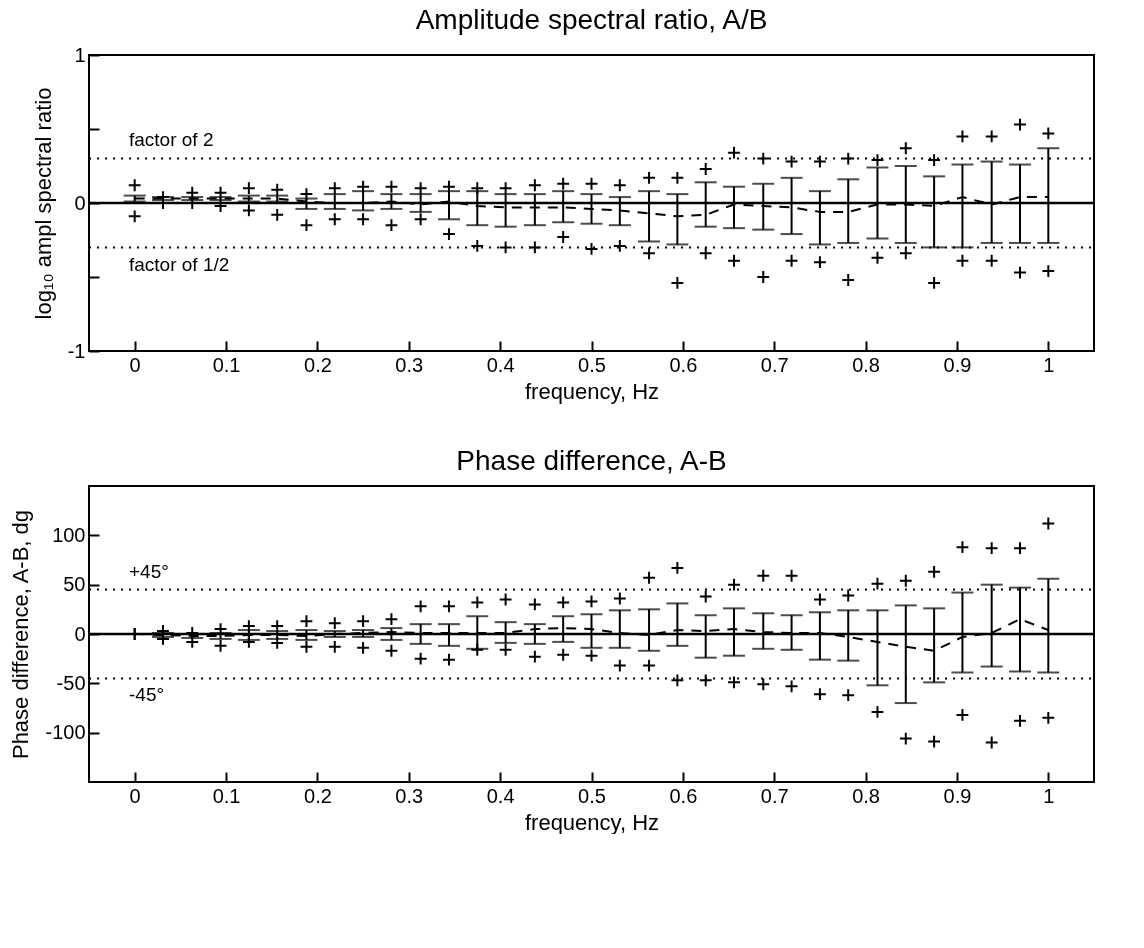  Describe the element at coordinates (171, 140) in the screenshot. I see `ref-line-label: factor of 2` at that location.